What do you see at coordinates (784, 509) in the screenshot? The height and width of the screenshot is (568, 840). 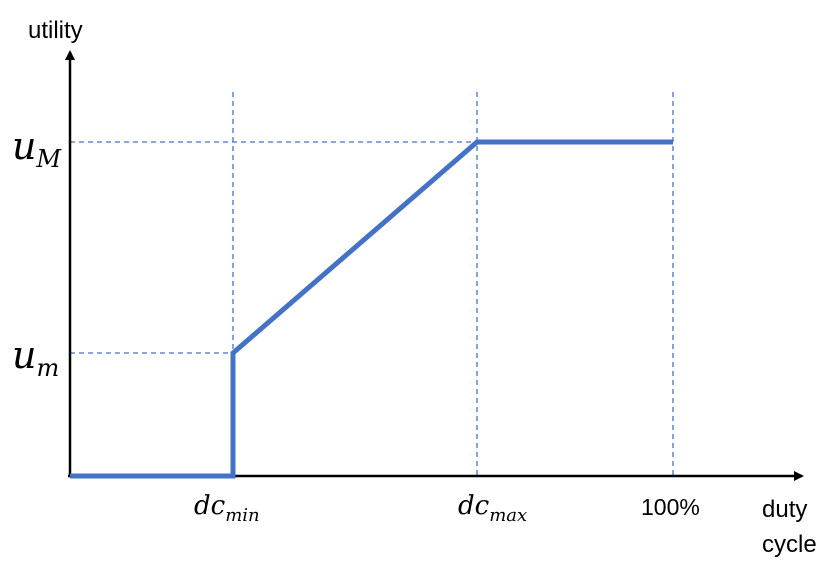 I see `x-axis-label-line1: duty` at bounding box center [784, 509].